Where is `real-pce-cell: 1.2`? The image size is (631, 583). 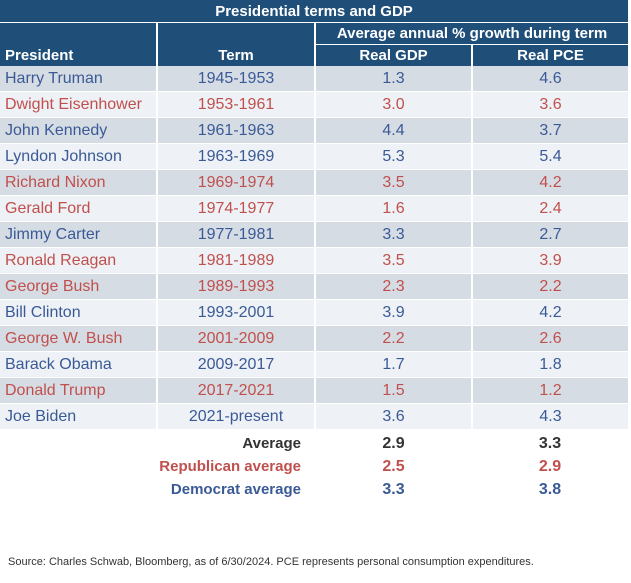
real-pce-cell: 1.2 is located at coordinates (549, 390).